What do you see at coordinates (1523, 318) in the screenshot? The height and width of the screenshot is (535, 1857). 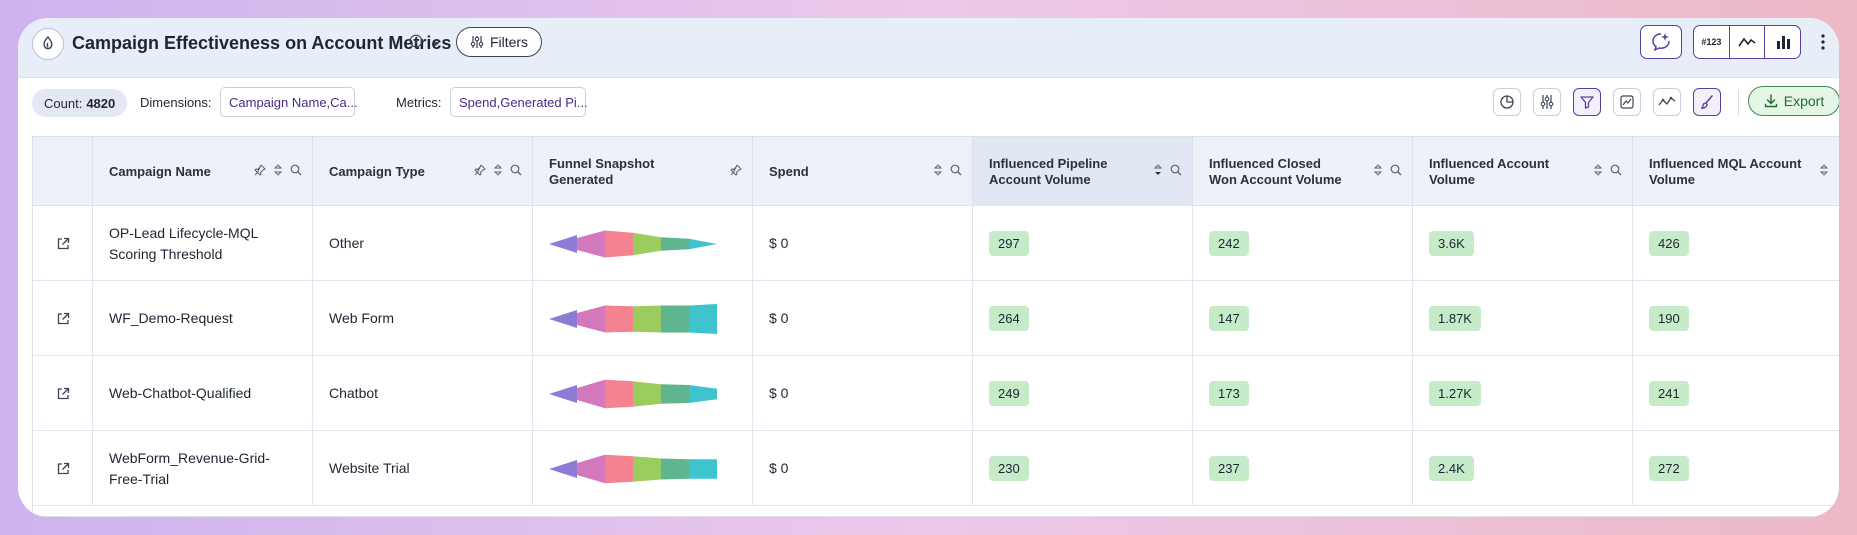 I see `influenced-account-cell: 1.87K` at bounding box center [1523, 318].